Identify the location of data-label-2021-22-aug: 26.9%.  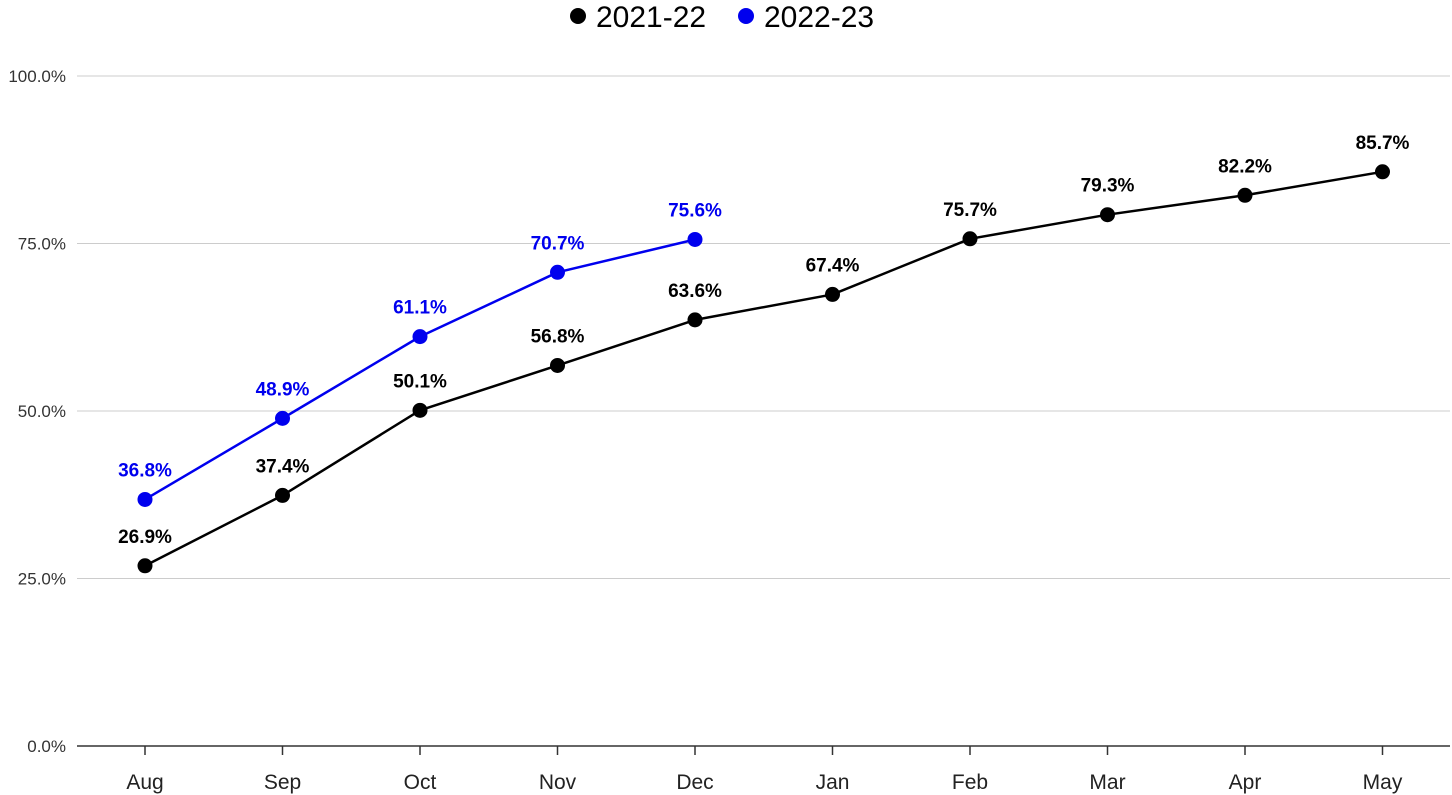
(145, 537).